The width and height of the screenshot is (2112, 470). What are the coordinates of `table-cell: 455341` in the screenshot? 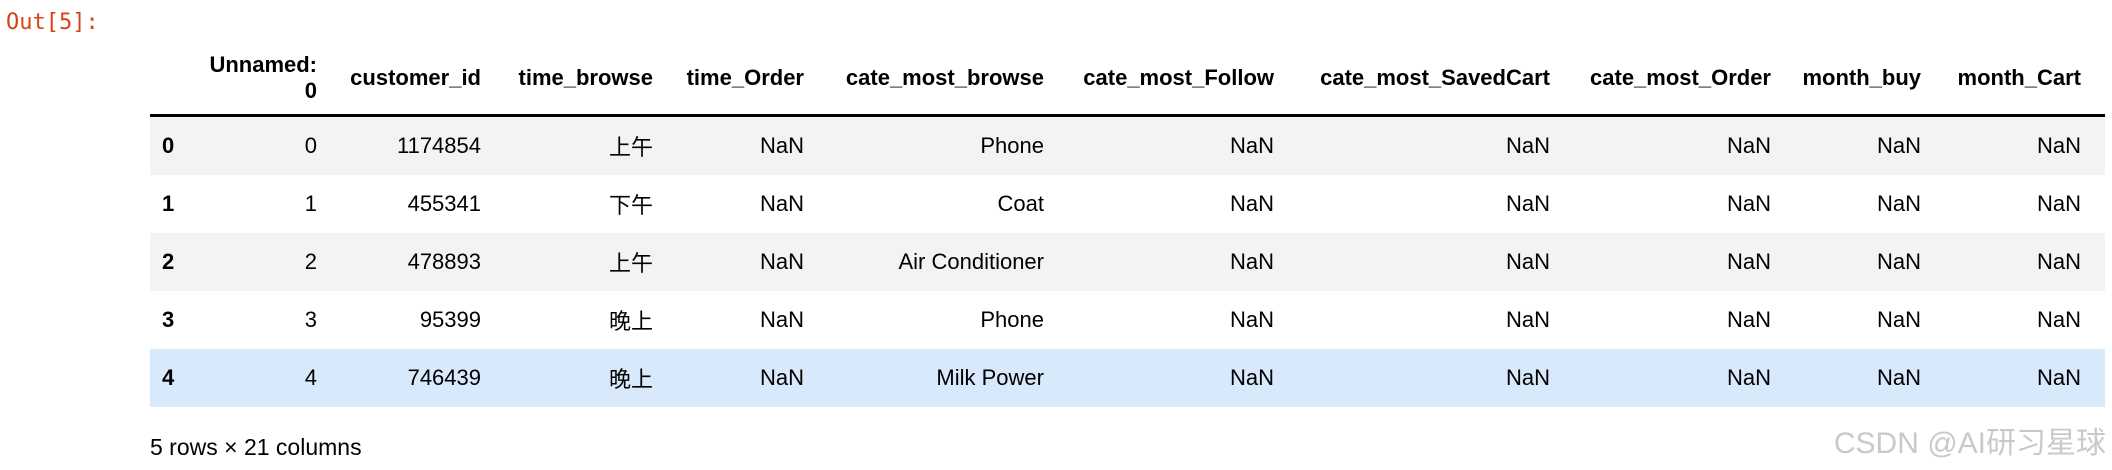 It's located at (444, 203).